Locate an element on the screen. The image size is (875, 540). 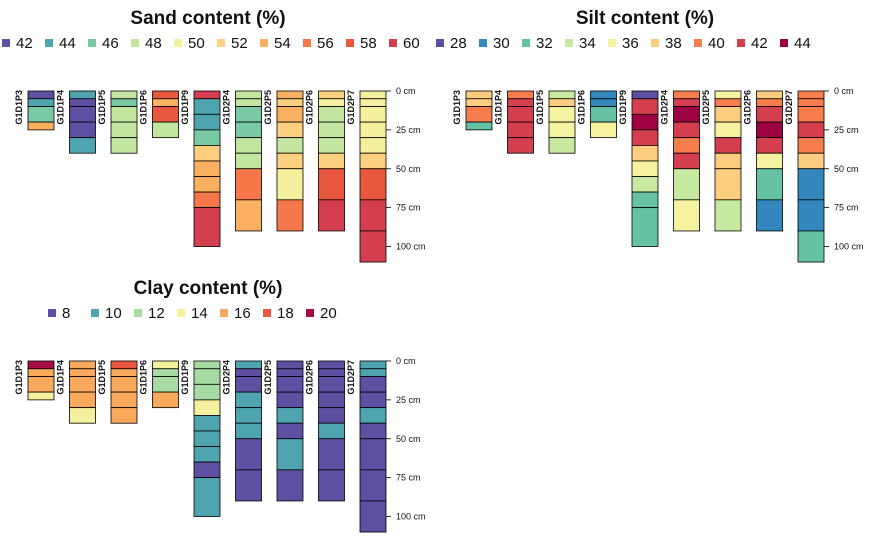
legend-label: 18 is located at coordinates (285, 313).